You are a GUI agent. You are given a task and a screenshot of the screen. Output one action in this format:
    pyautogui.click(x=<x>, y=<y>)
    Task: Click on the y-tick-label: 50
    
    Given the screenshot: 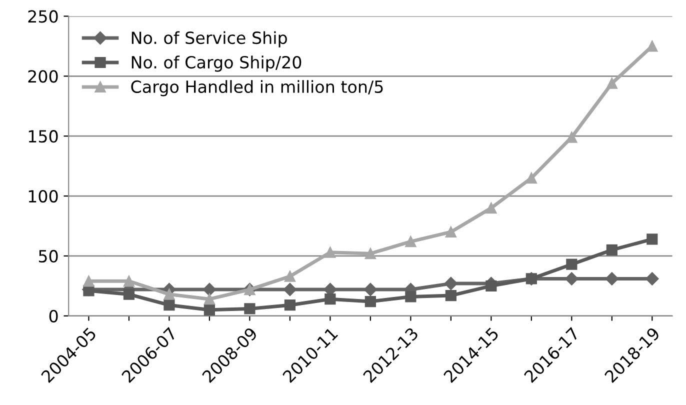 What is the action you would take?
    pyautogui.click(x=48, y=256)
    